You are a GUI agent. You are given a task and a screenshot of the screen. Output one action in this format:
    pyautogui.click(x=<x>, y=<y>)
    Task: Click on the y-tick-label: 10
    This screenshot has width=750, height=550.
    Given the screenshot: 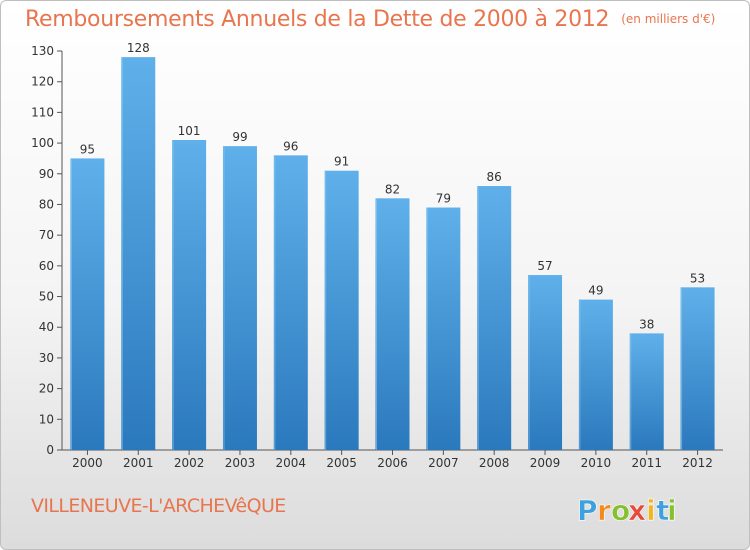 What is the action you would take?
    pyautogui.click(x=46, y=419)
    